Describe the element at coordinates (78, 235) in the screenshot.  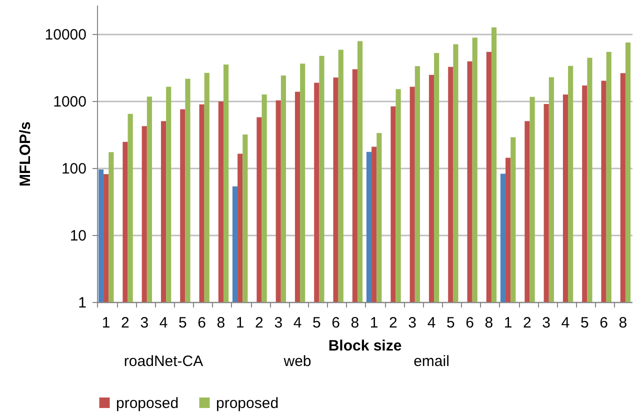
I see `y-tick-label: 10` at that location.